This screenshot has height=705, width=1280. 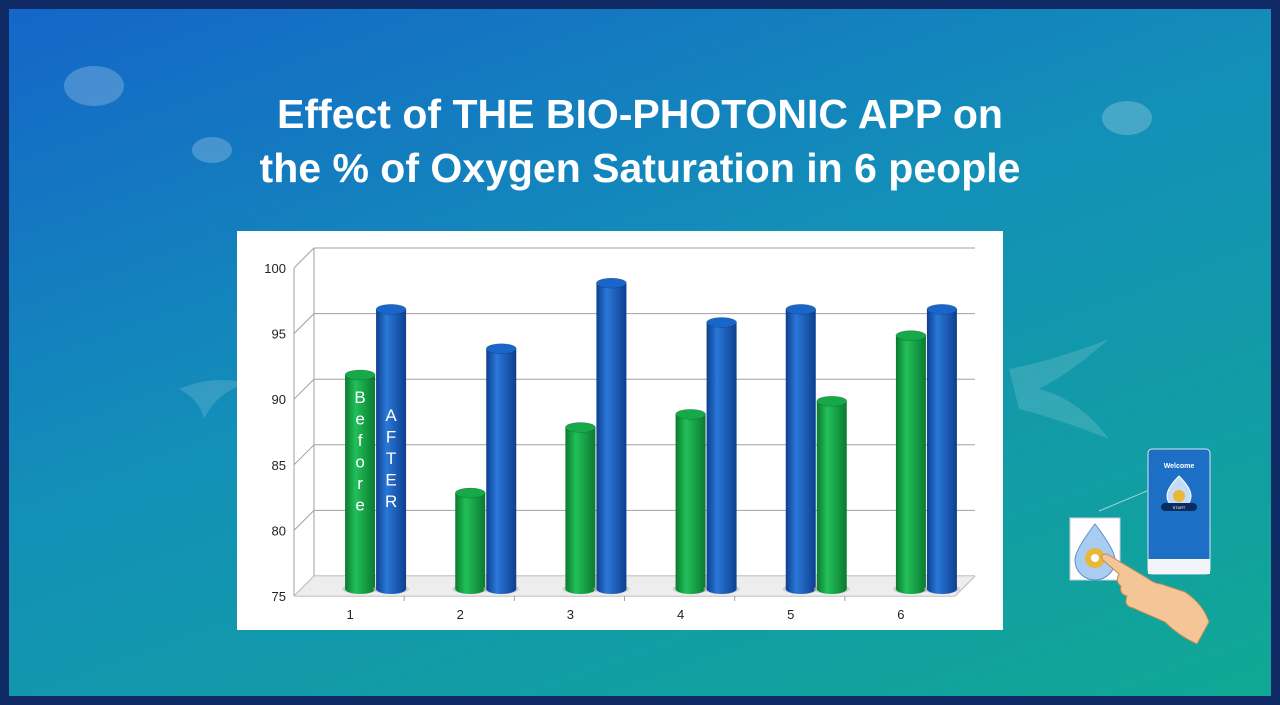 I want to click on phone-start-label: START, so click(x=1179, y=507).